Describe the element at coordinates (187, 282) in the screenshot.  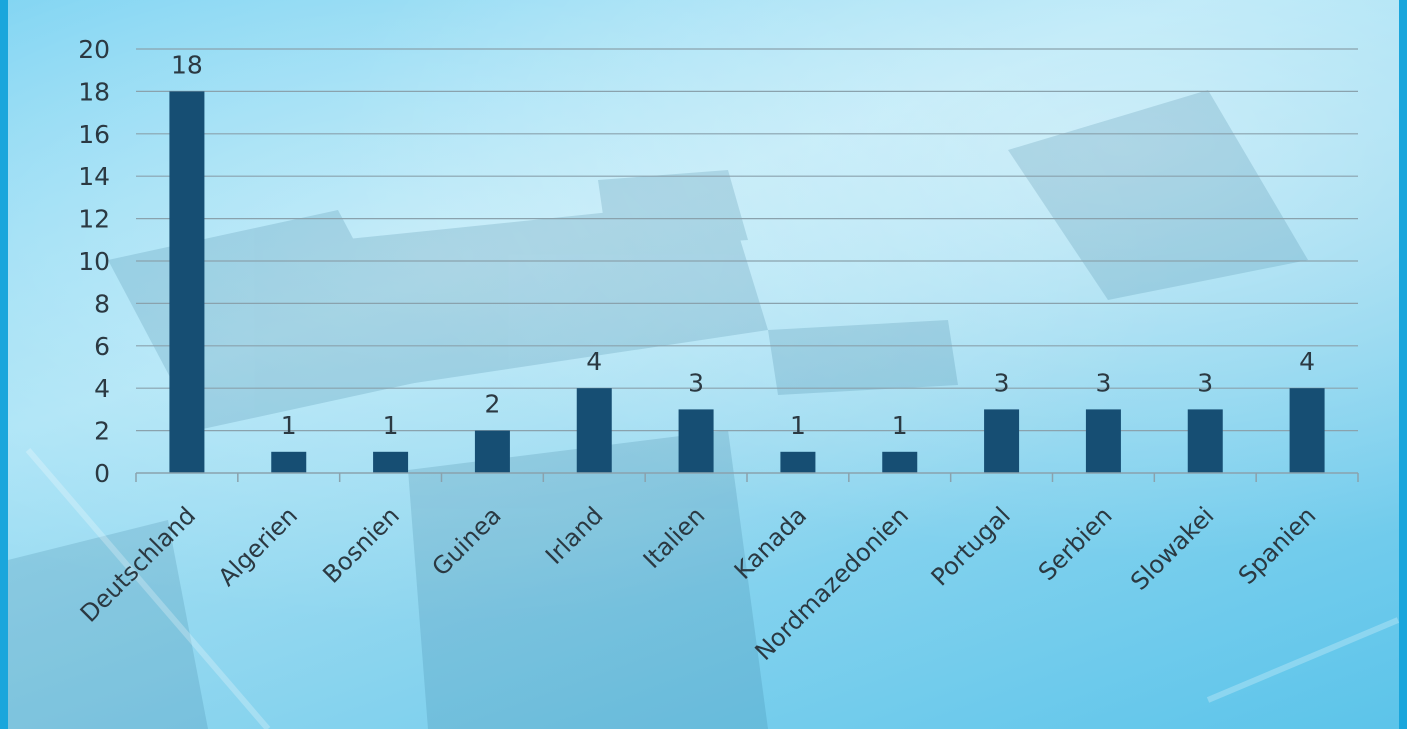
I see `bar-deutschland` at that location.